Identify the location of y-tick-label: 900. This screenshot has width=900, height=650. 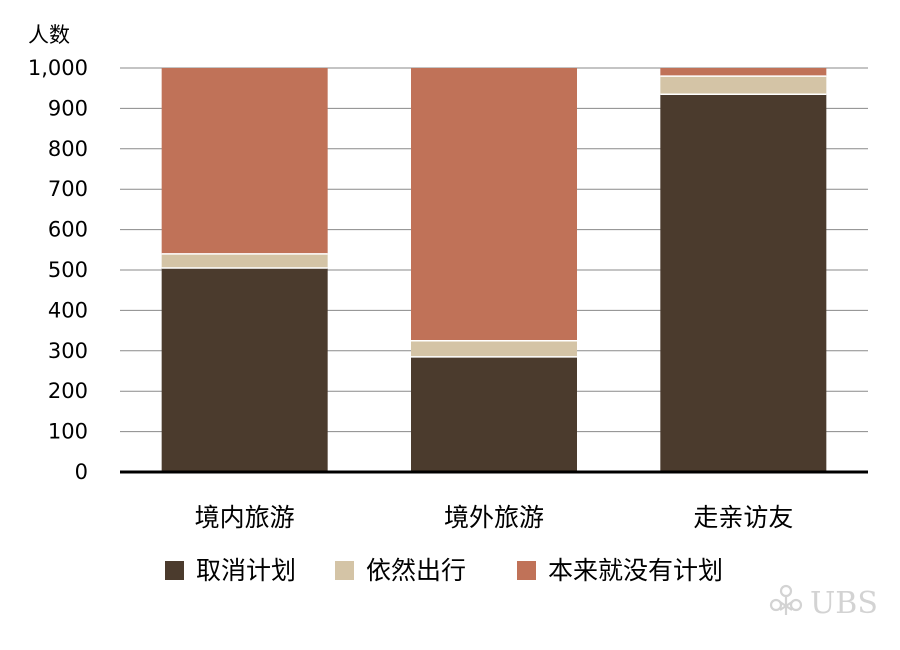
(68, 108).